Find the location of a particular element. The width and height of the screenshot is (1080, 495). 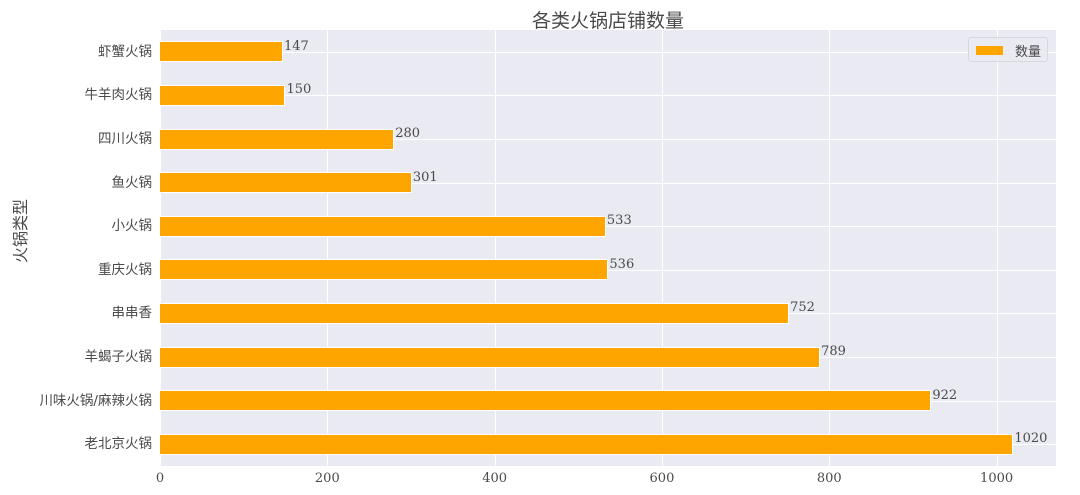

bar-value-label: 1020 is located at coordinates (1031, 439).